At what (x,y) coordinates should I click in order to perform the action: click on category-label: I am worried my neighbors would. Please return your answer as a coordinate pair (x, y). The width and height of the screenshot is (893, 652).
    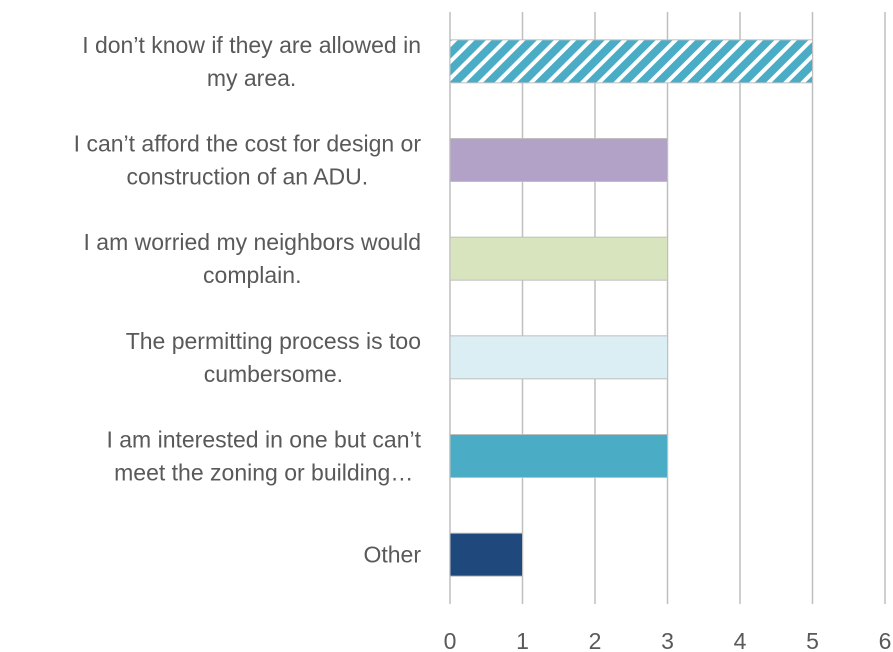
    Looking at the image, I should click on (252, 242).